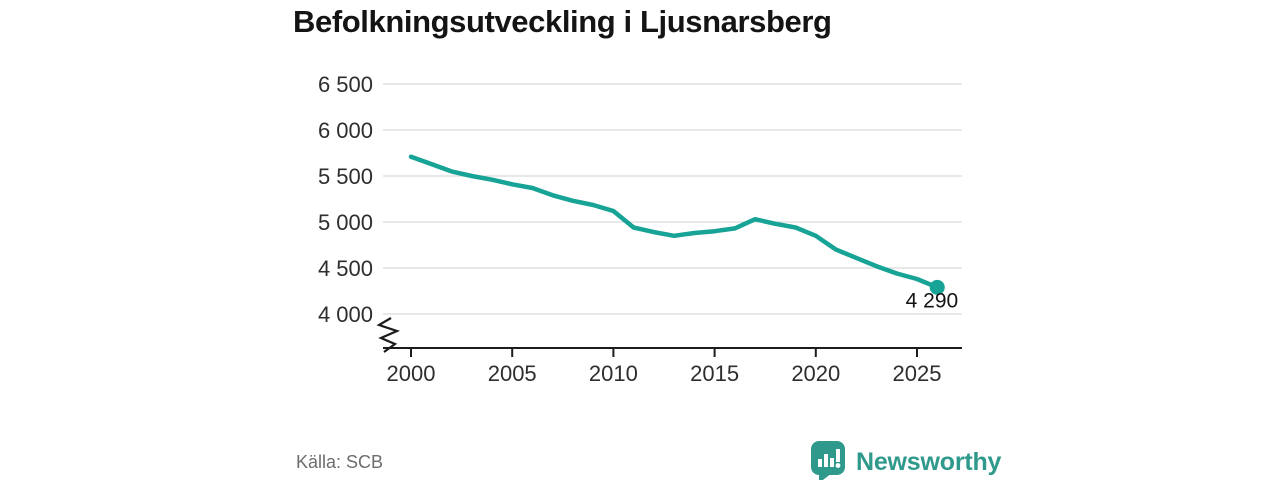  I want to click on source-label: Källa: SCB, so click(340, 462).